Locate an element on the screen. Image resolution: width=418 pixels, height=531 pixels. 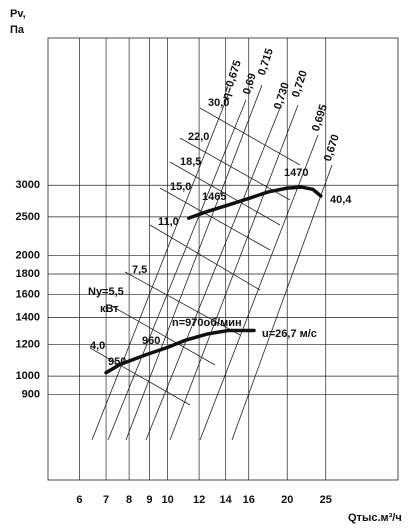
annotation: η=0,675 is located at coordinates (232, 80).